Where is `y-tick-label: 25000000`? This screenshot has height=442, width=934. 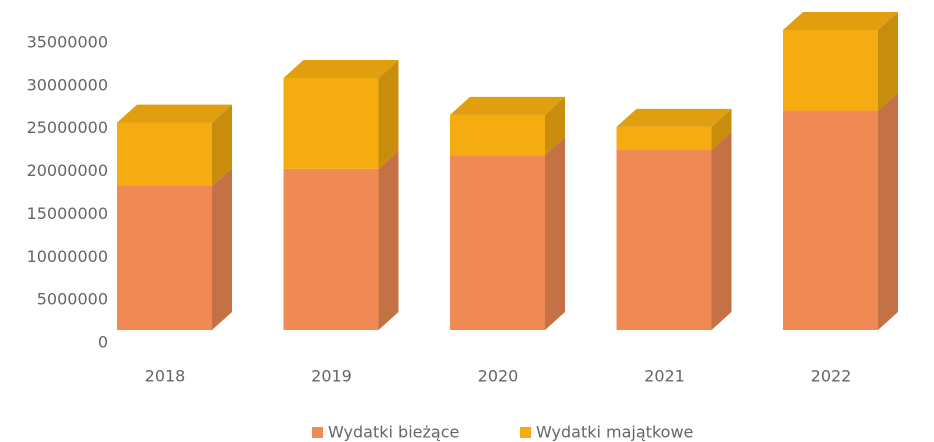
y-tick-label: 25000000 is located at coordinates (67, 127).